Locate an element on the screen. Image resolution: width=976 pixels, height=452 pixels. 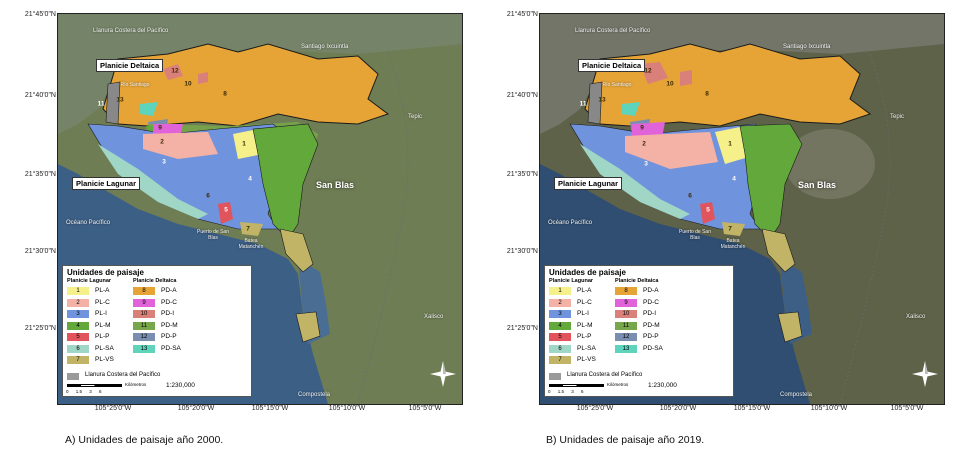
unit-number: 1 is located at coordinates (730, 144).